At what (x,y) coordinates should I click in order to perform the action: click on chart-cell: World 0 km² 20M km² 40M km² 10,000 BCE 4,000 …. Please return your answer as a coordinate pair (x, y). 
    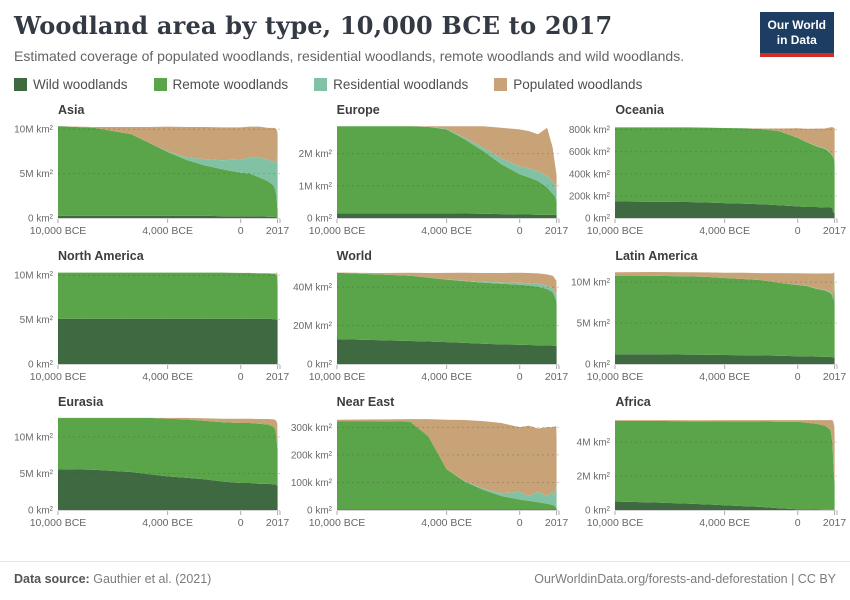
    Looking at the image, I should click on (427, 315).